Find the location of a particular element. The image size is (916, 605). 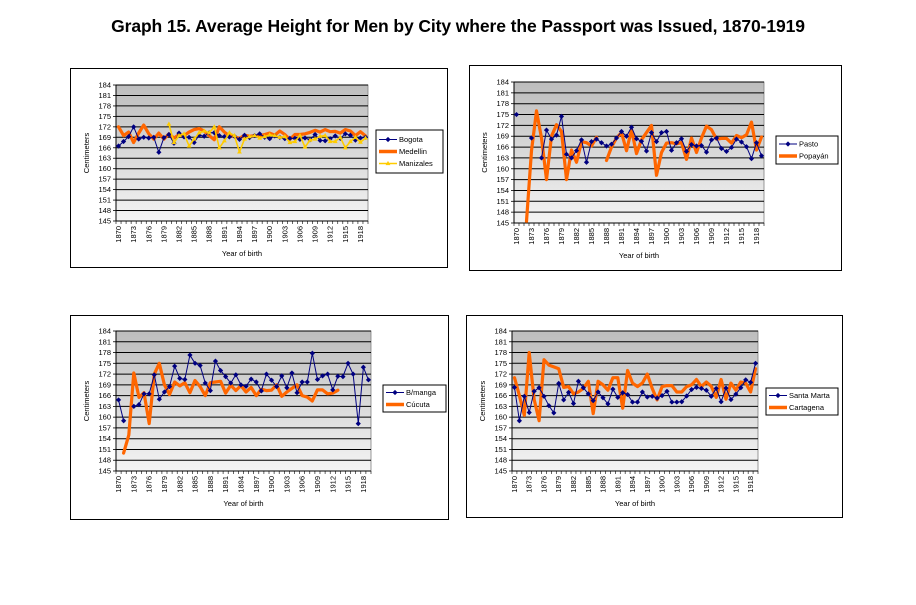

x-tick-label: 1870 is located at coordinates (514, 484).